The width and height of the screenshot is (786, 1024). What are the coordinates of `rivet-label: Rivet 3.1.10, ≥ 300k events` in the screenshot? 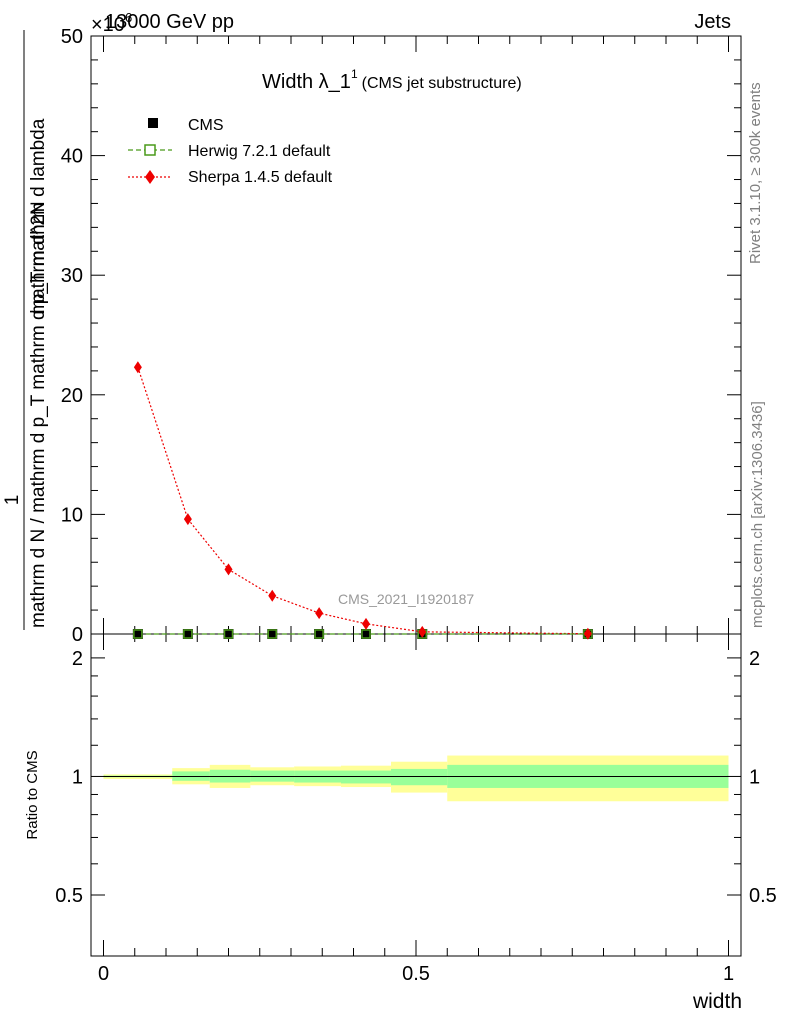 It's located at (755, 173).